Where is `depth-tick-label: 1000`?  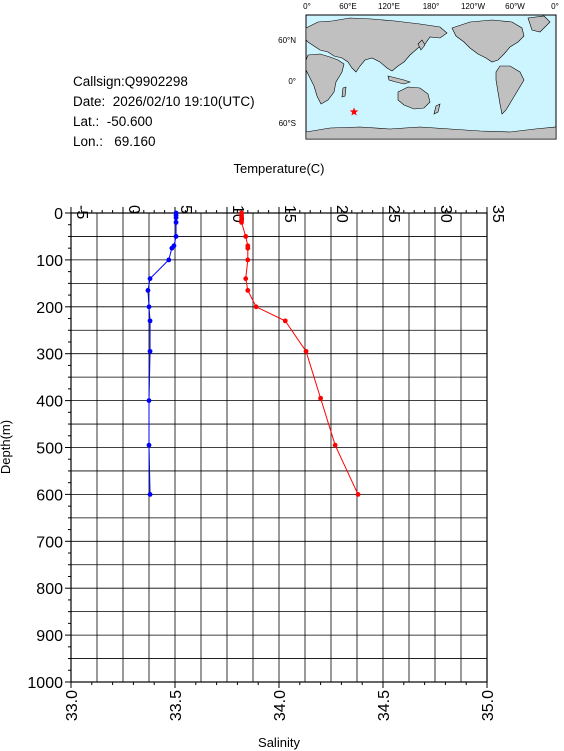 depth-tick-label: 1000 is located at coordinates (45, 683).